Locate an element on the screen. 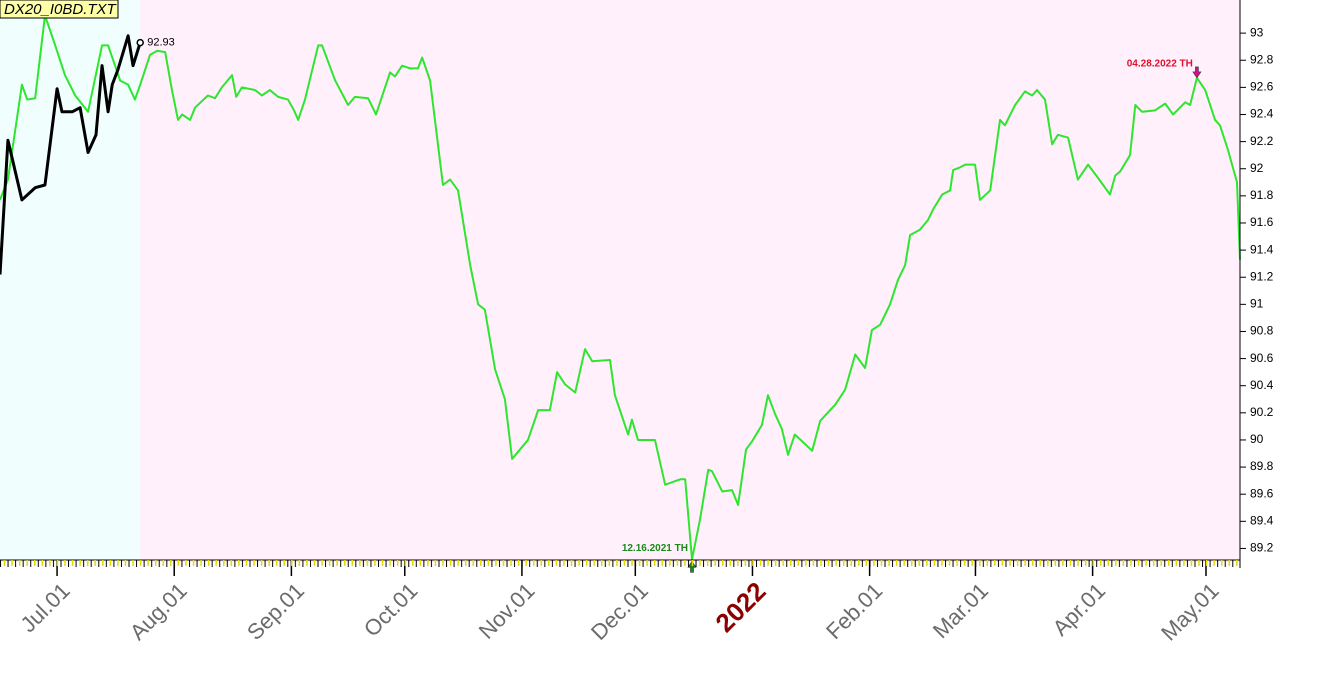  y-tick-label: 91.6 is located at coordinates (1262, 222).